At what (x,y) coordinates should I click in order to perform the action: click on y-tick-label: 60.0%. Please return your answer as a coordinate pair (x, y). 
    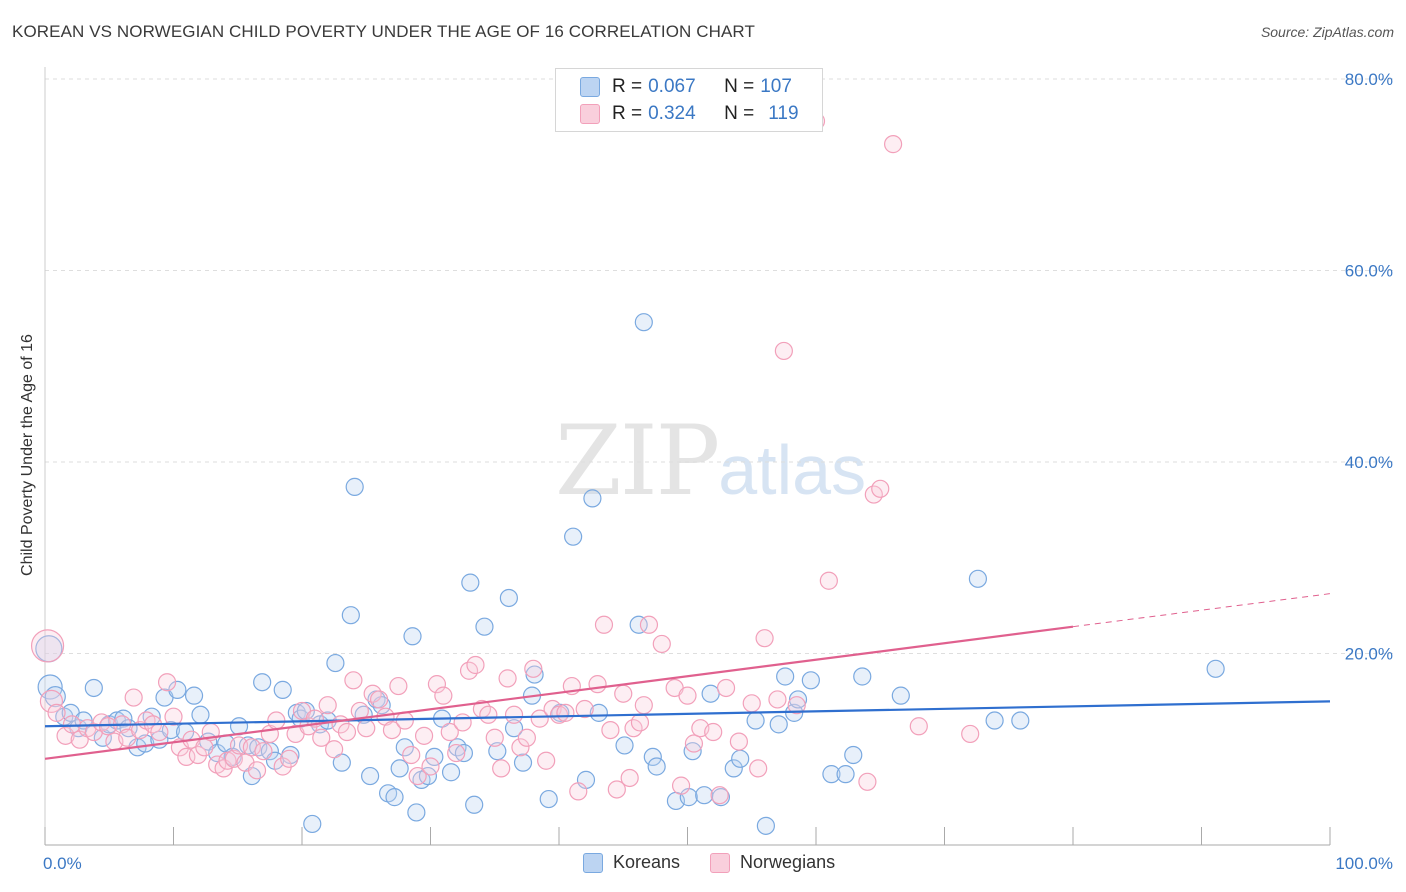
    Looking at the image, I should click on (1369, 271).